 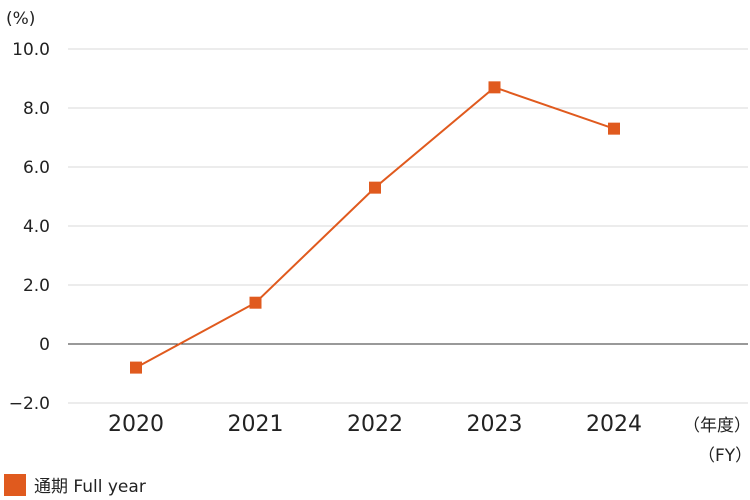 What do you see at coordinates (36, 109) in the screenshot?
I see `y-tick-label: 8.0` at bounding box center [36, 109].